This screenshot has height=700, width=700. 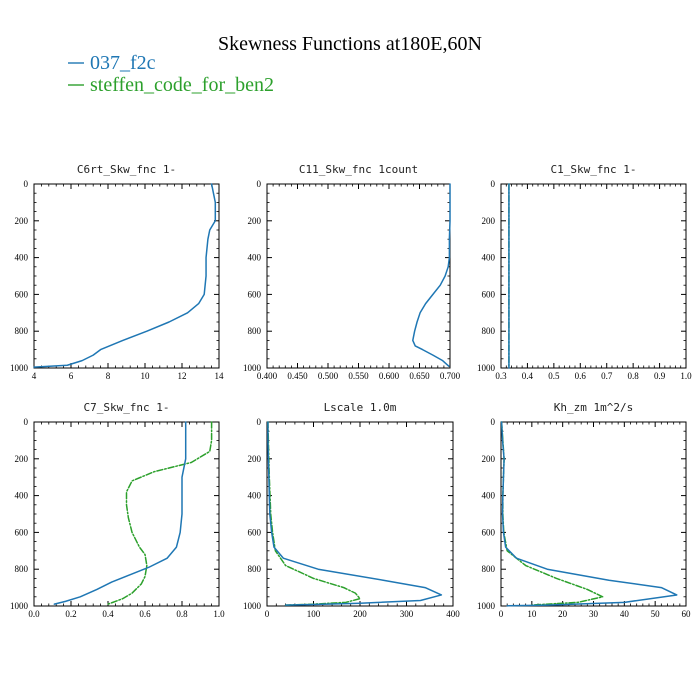 I want to click on x-tick-label: 60, so click(x=687, y=614).